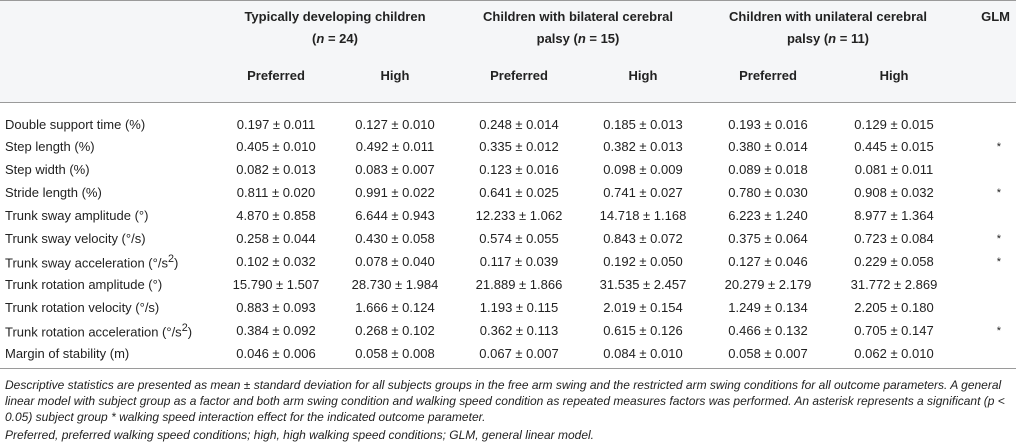 The width and height of the screenshot is (1016, 446). What do you see at coordinates (894, 192) in the screenshot?
I see `value-cell: 0.908 ± 0.032` at bounding box center [894, 192].